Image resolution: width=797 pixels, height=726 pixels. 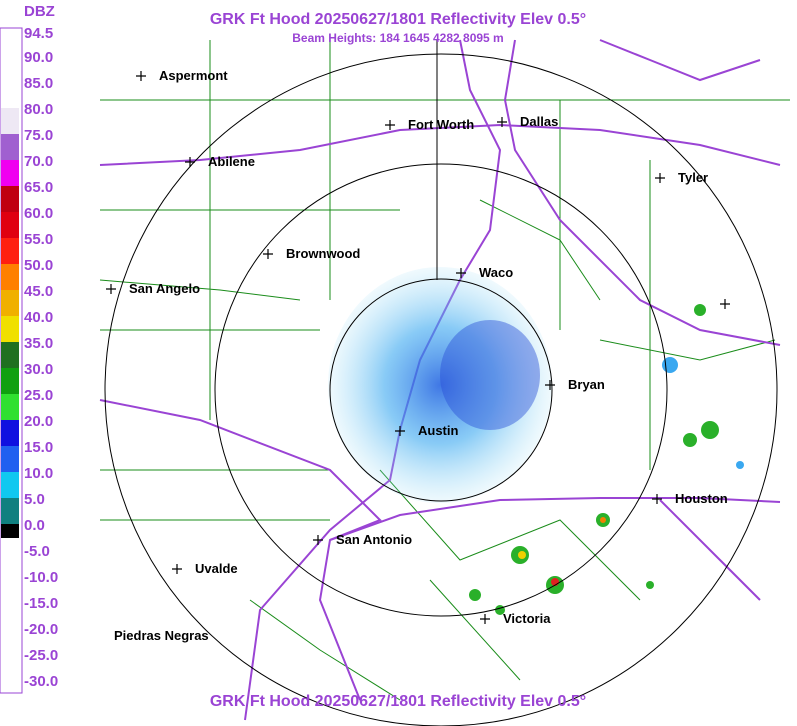 What do you see at coordinates (38, 213) in the screenshot?
I see `legend-label: 60.0` at bounding box center [38, 213].